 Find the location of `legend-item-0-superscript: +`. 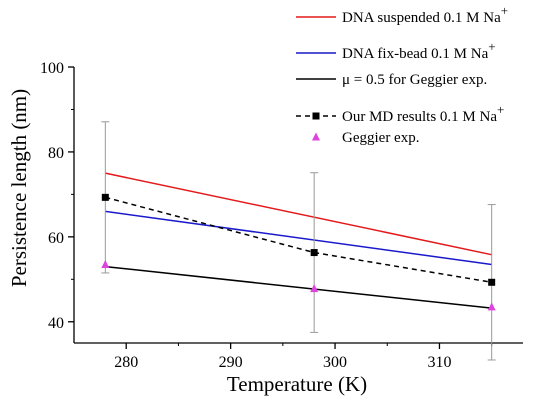

legend-item-0-superscript: + is located at coordinates (504, 10).